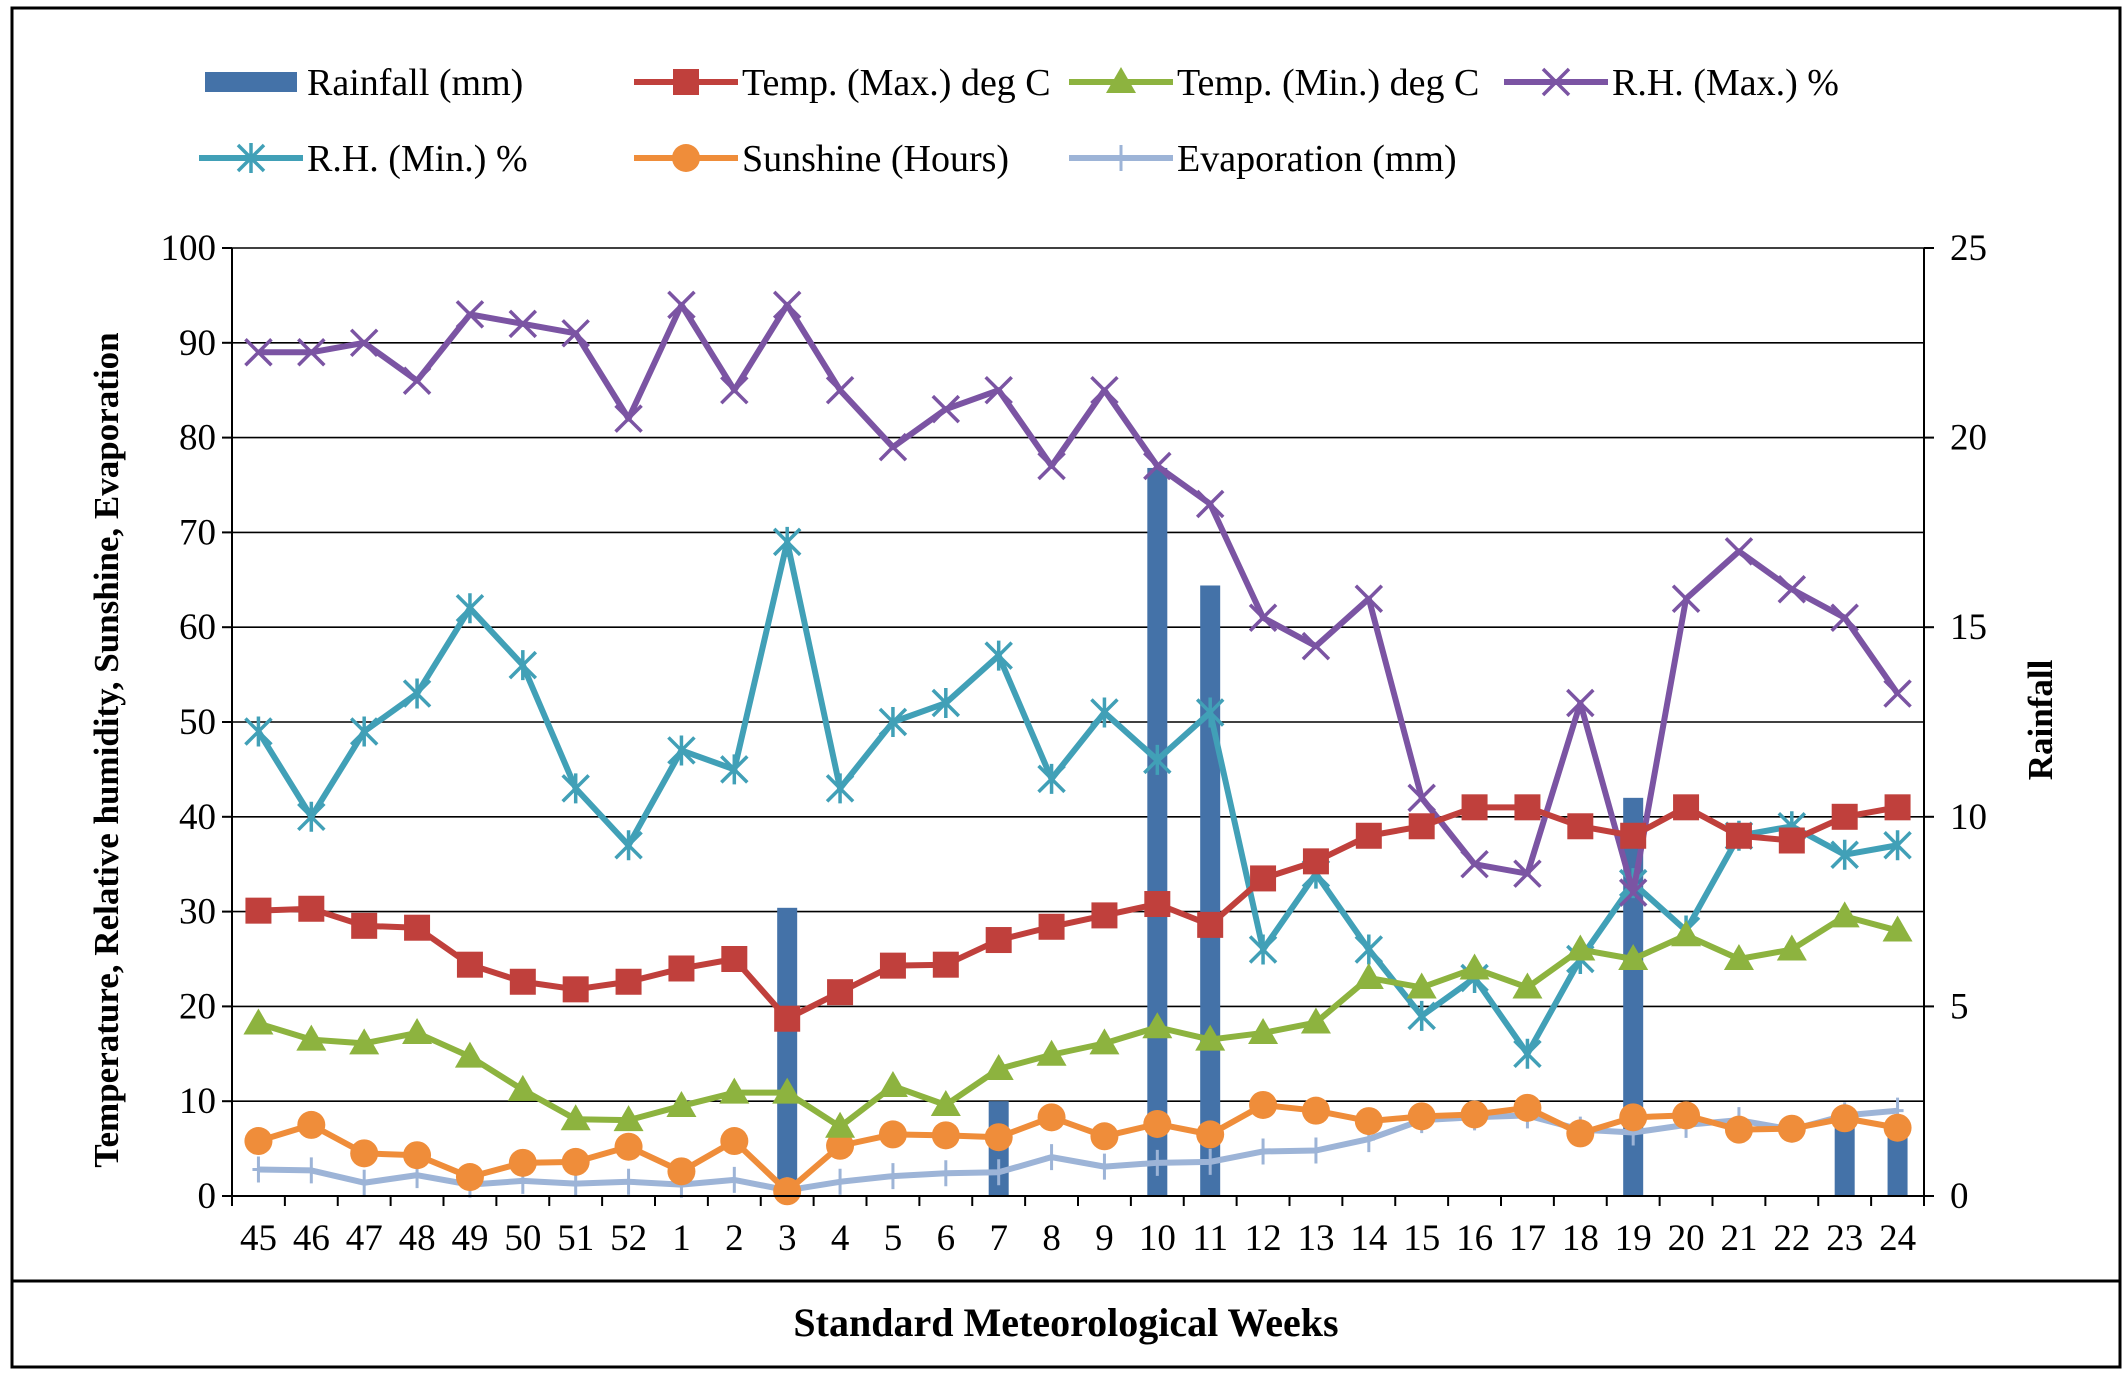 This screenshot has height=1377, width=2128. Describe the element at coordinates (1738, 1238) in the screenshot. I see `x-tick-label: 21` at that location.